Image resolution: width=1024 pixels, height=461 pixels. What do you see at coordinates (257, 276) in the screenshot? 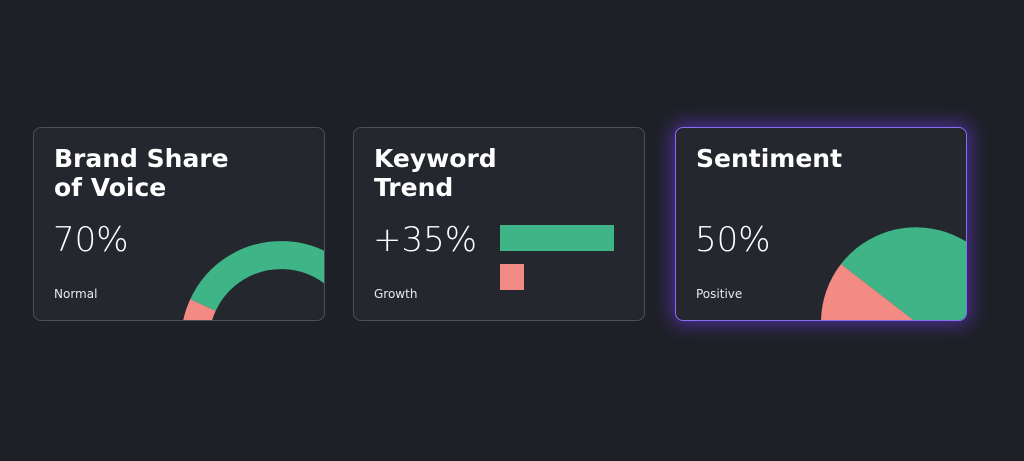
I see `donut-green` at bounding box center [257, 276].